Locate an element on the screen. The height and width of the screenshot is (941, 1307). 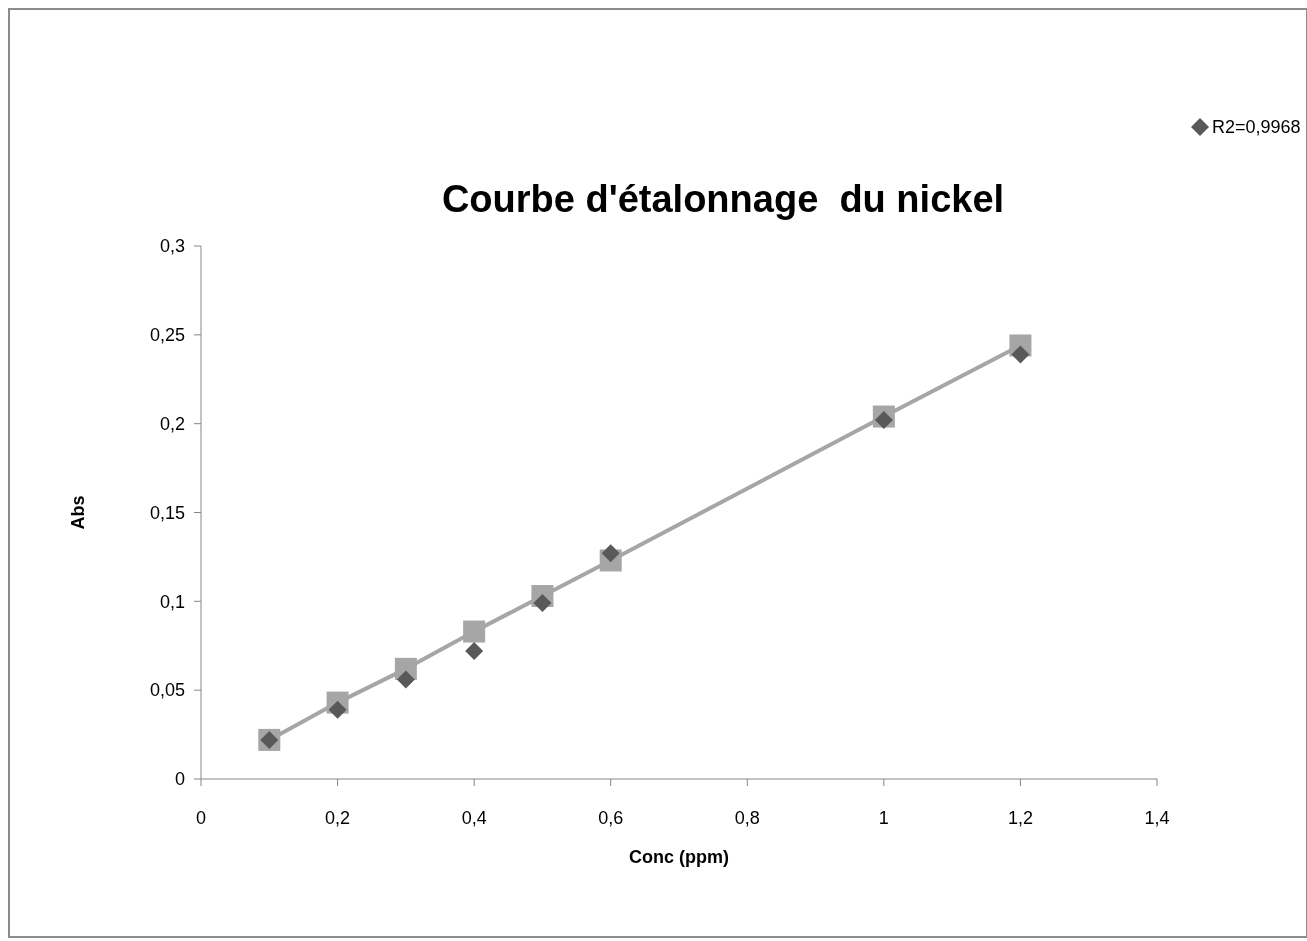
x-tick-label: 1,2 is located at coordinates (1020, 818).